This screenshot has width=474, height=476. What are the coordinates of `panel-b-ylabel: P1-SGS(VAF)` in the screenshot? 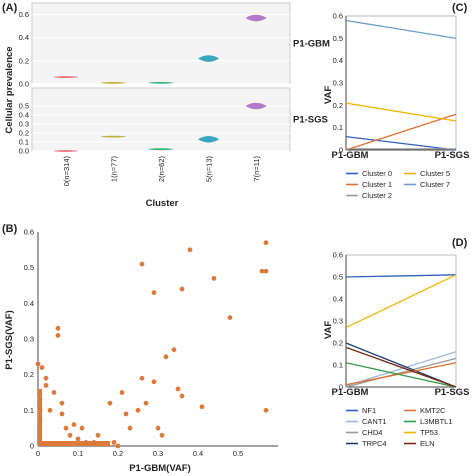 It's located at (9, 339).